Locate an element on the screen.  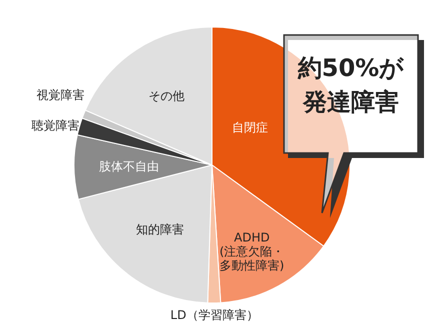
slice-label: 肢体不自由 is located at coordinates (129, 166).